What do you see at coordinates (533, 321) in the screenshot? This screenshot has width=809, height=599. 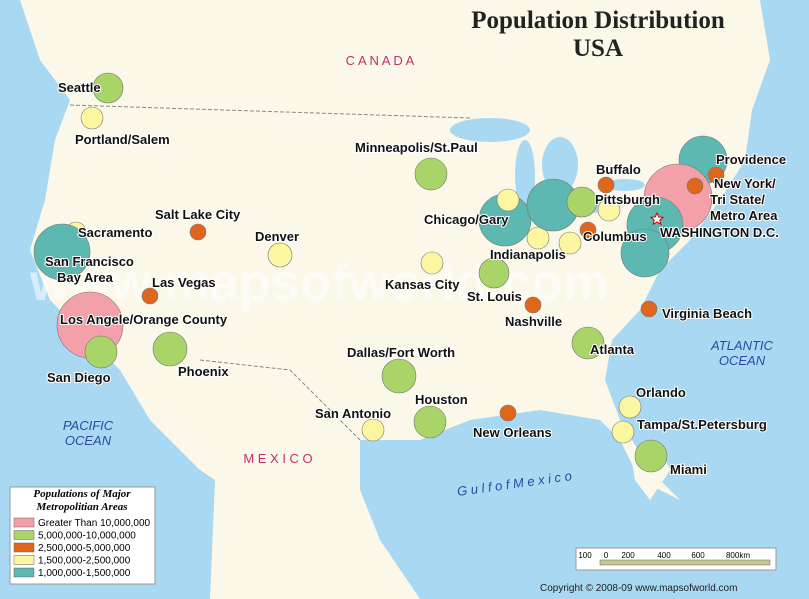 I see `city-label: Nashville` at bounding box center [533, 321].